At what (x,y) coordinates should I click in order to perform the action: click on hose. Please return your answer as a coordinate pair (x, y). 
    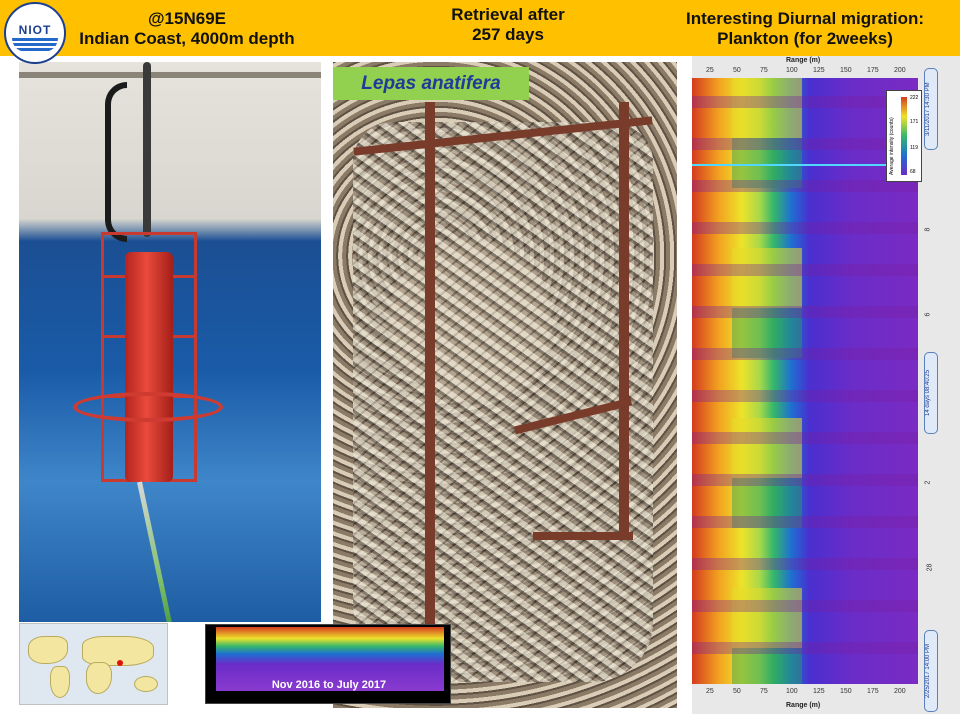
    Looking at the image, I should click on (116, 162).